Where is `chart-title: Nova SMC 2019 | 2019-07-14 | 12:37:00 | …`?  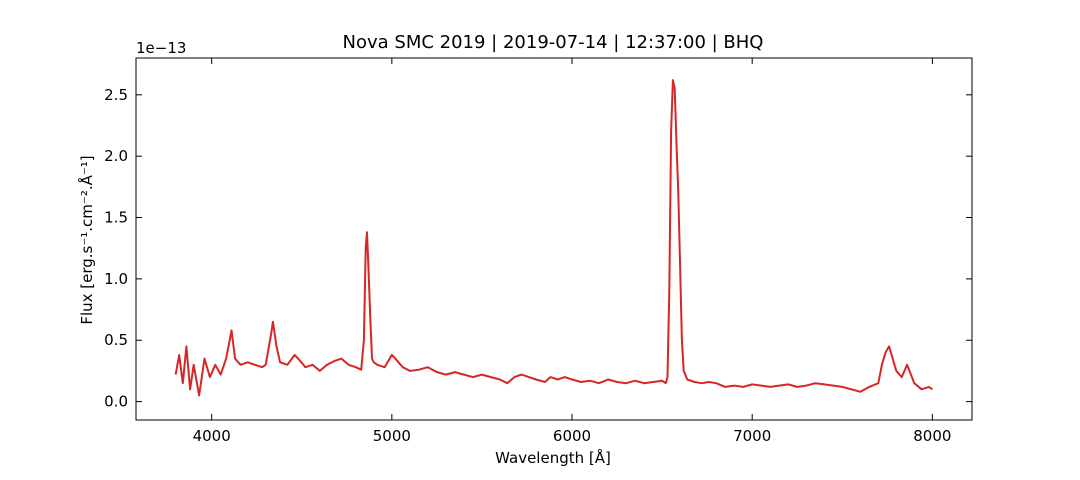 chart-title: Nova SMC 2019 | 2019-07-14 | 12:37:00 | … is located at coordinates (553, 42).